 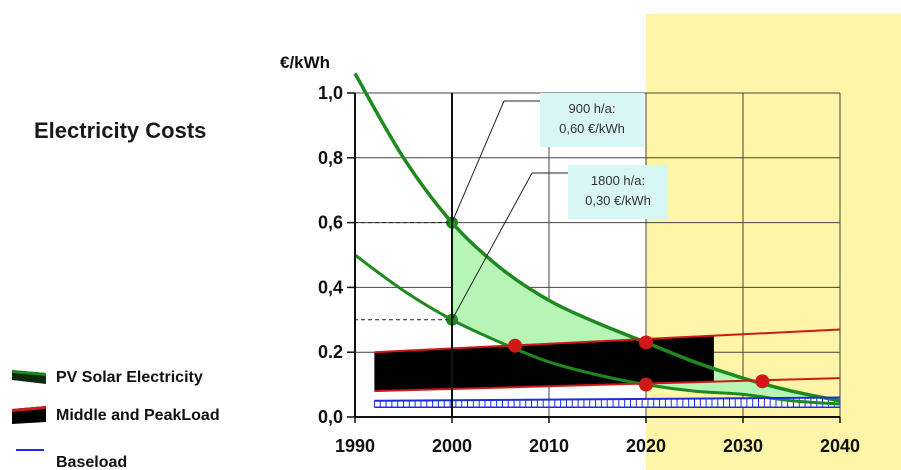 What do you see at coordinates (330, 352) in the screenshot?
I see `y-tick-label: 0.2` at bounding box center [330, 352].